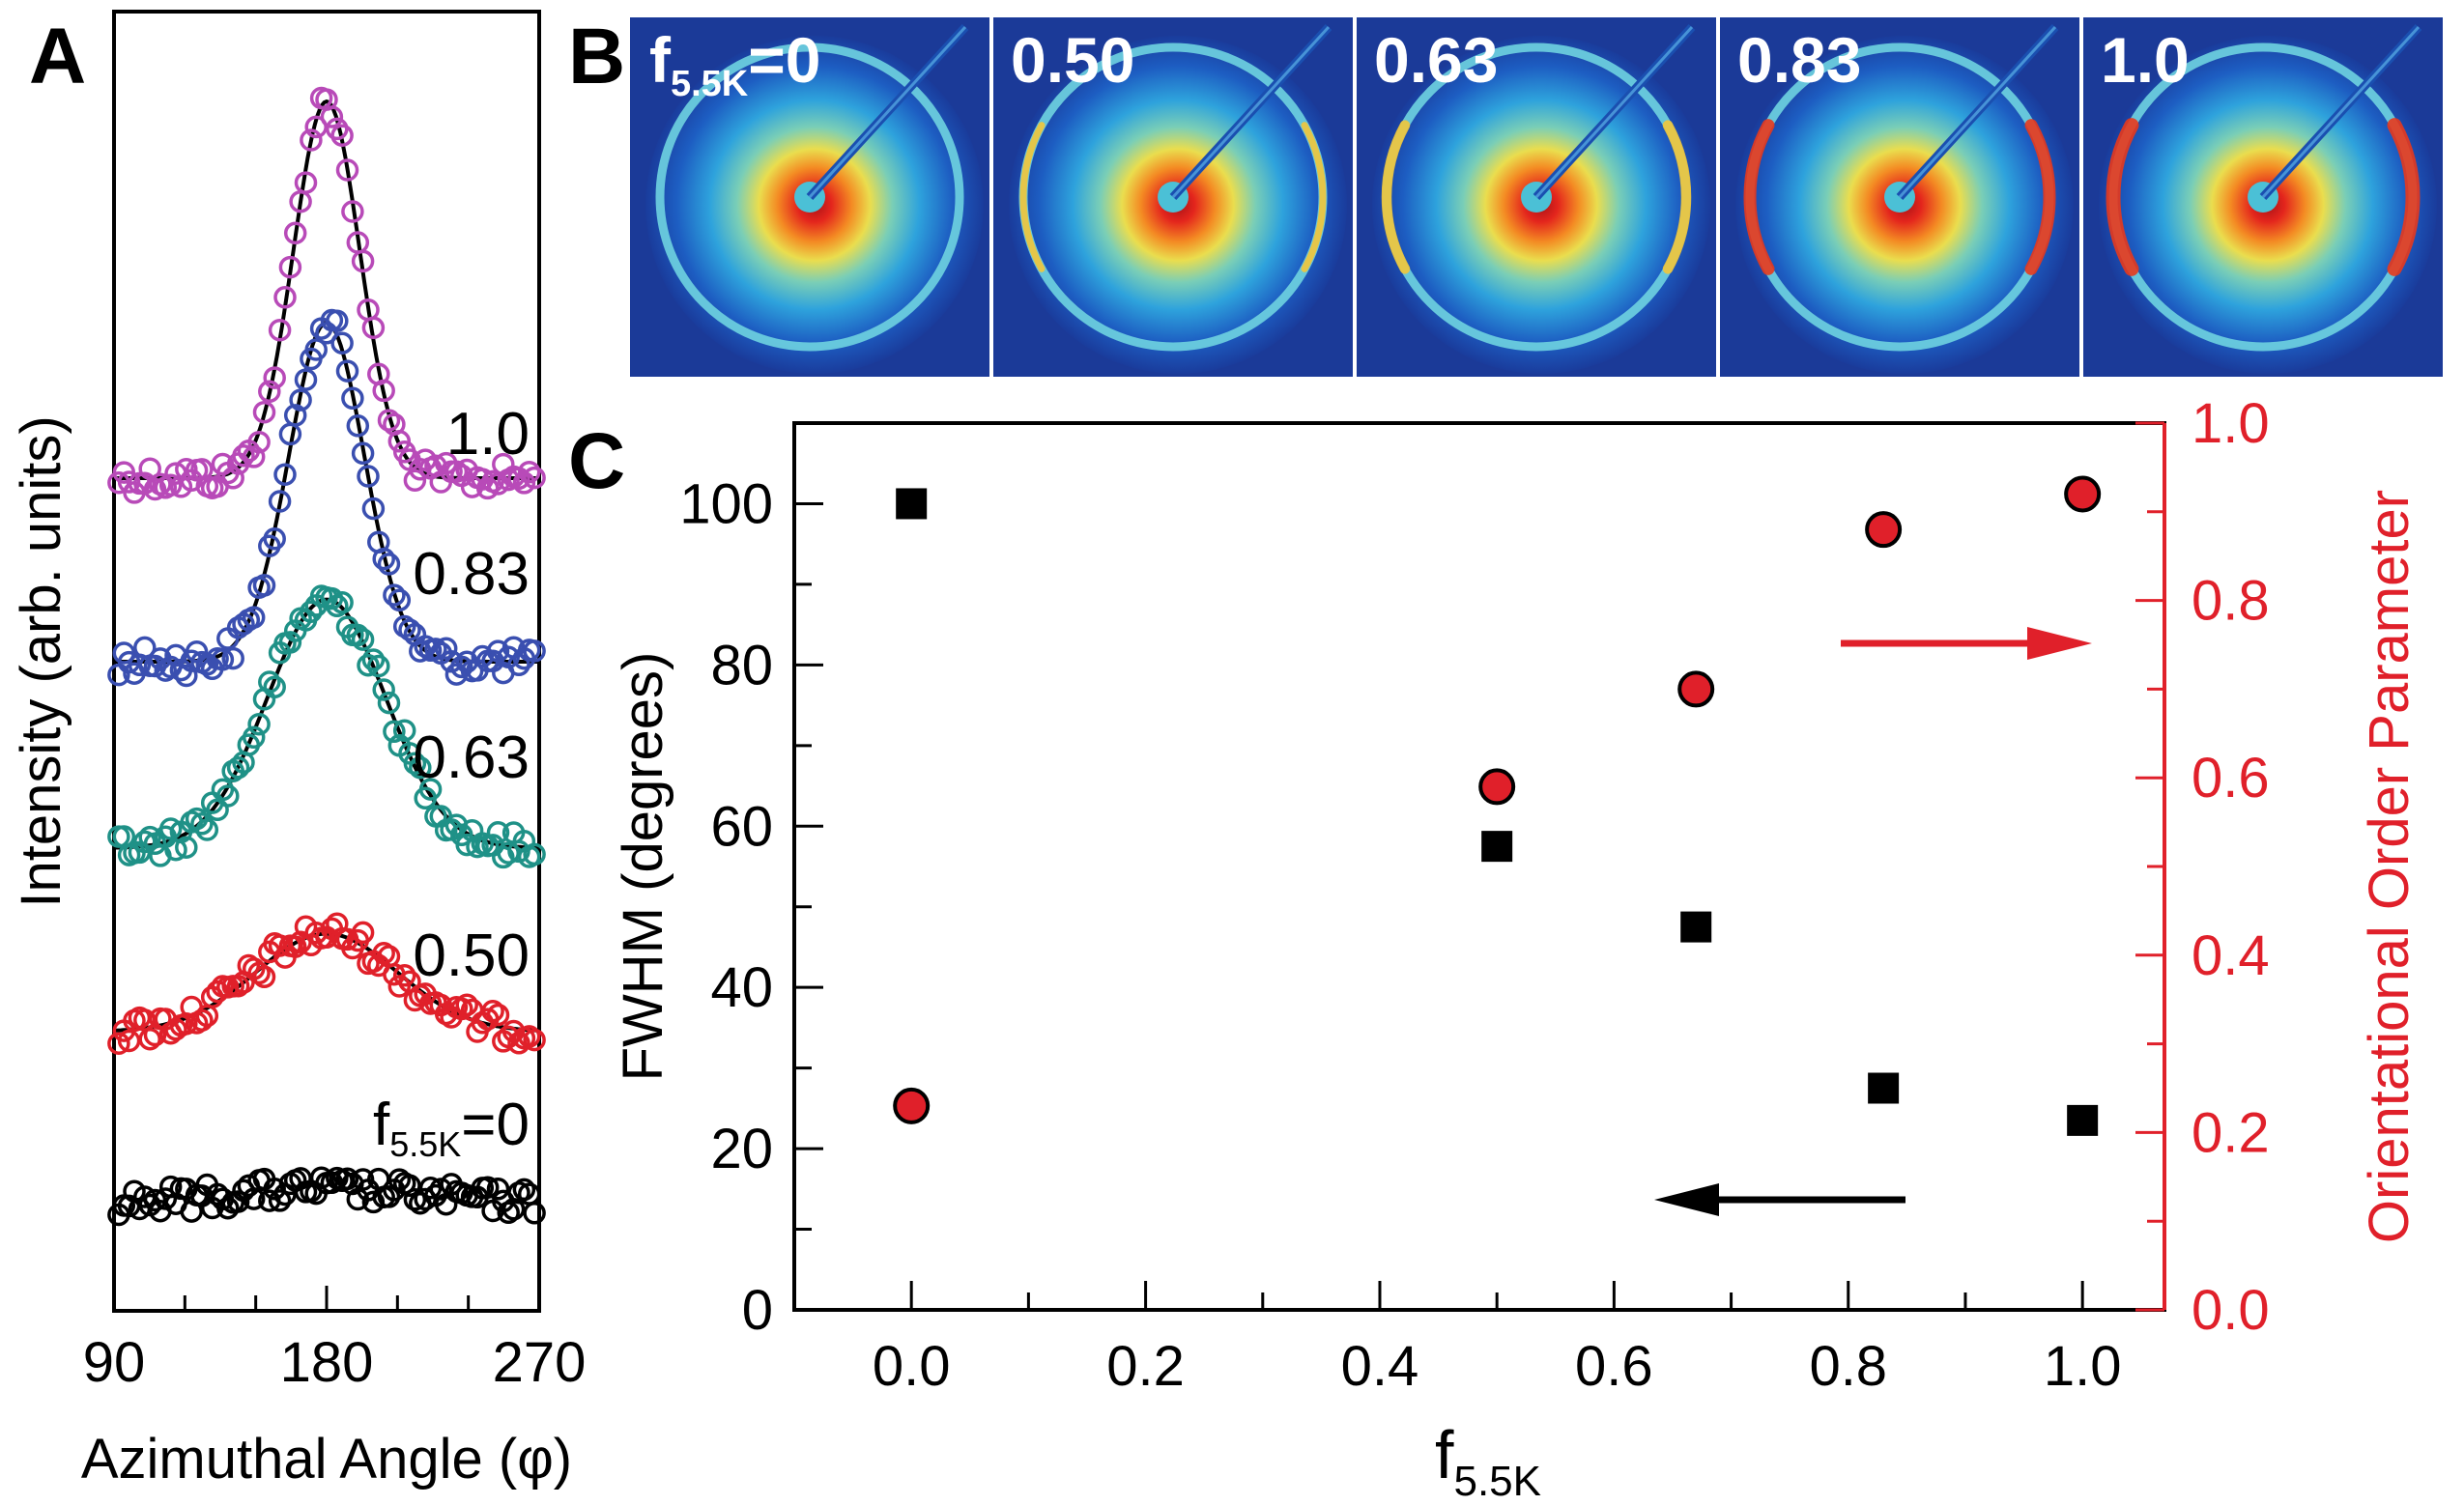 This screenshot has width=2464, height=1505. Describe the element at coordinates (710, 84) in the screenshot. I see `image-label-f0-sub: 5.5K` at that location.